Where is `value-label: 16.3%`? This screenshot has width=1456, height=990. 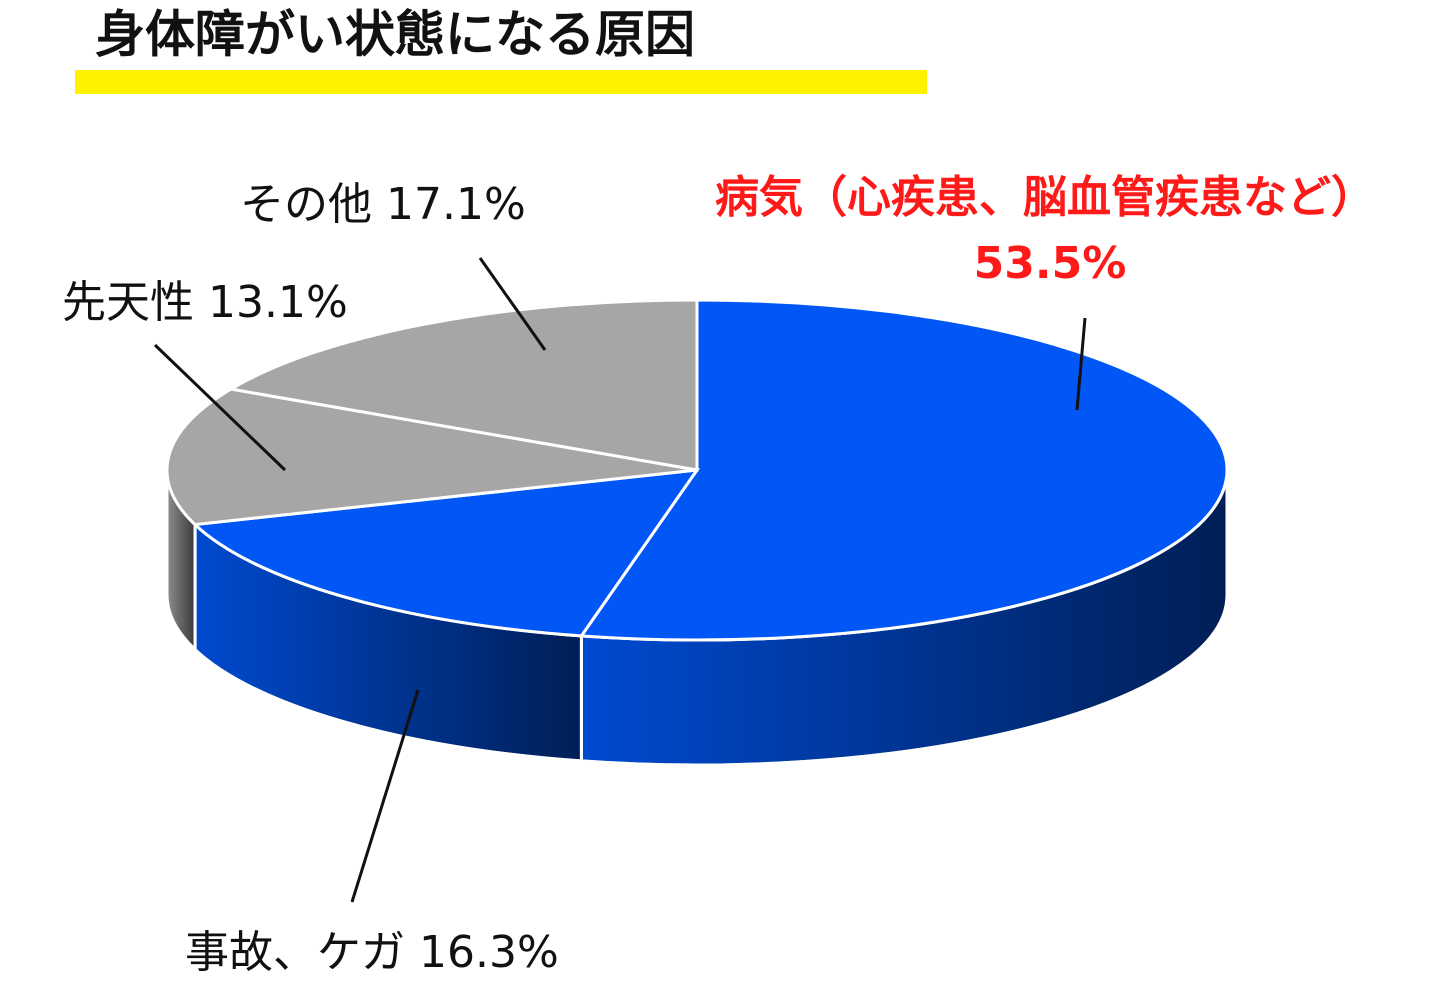
value-label: 16.3% is located at coordinates (489, 952).